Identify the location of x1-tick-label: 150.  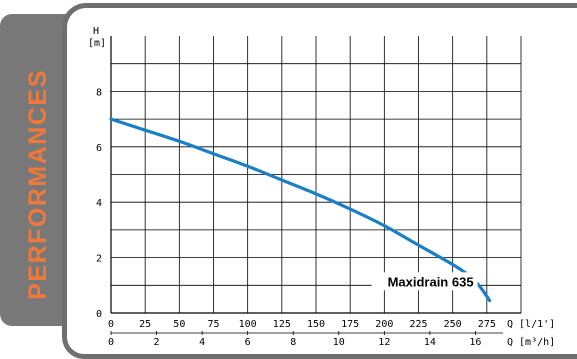
(316, 324).